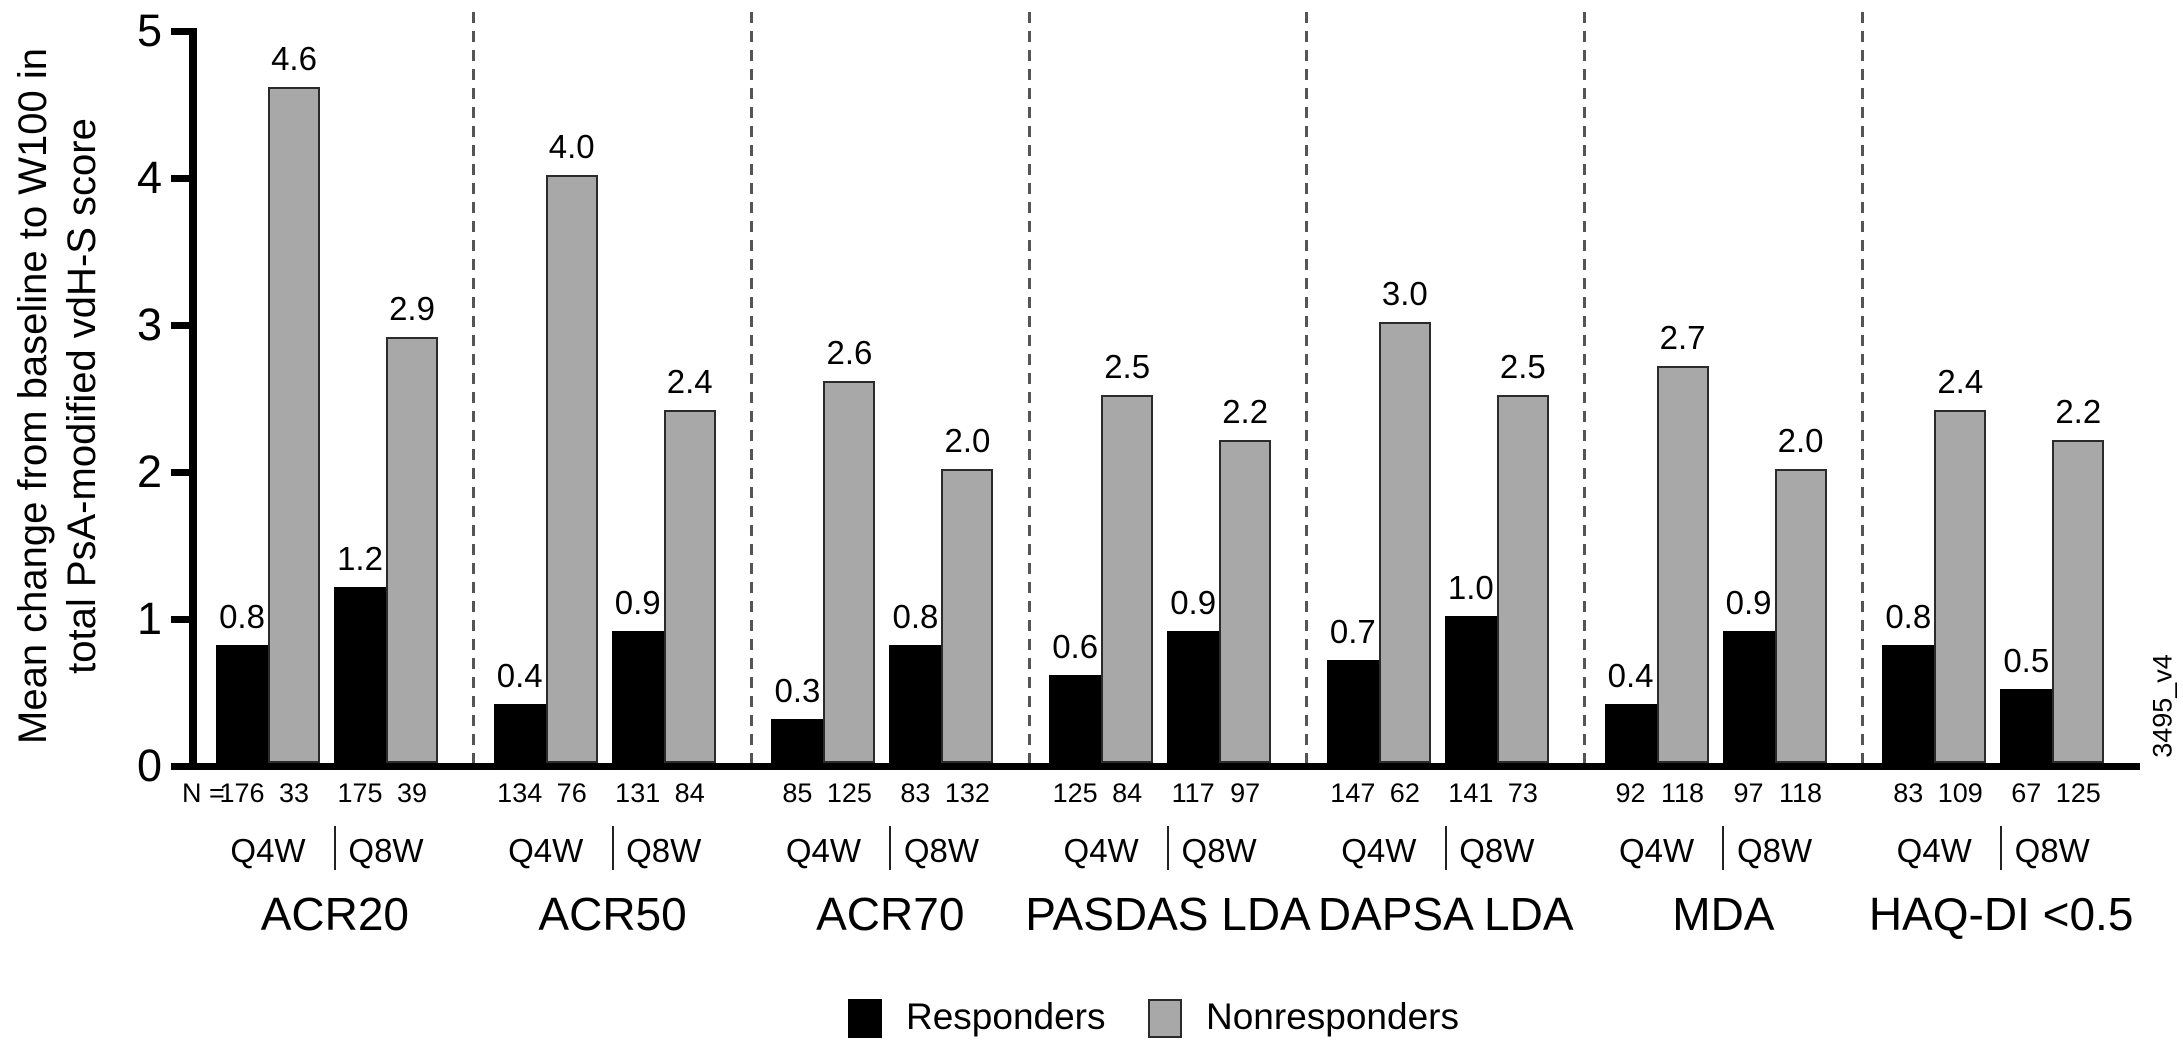  I want to click on n-value: 67, so click(2026, 793).